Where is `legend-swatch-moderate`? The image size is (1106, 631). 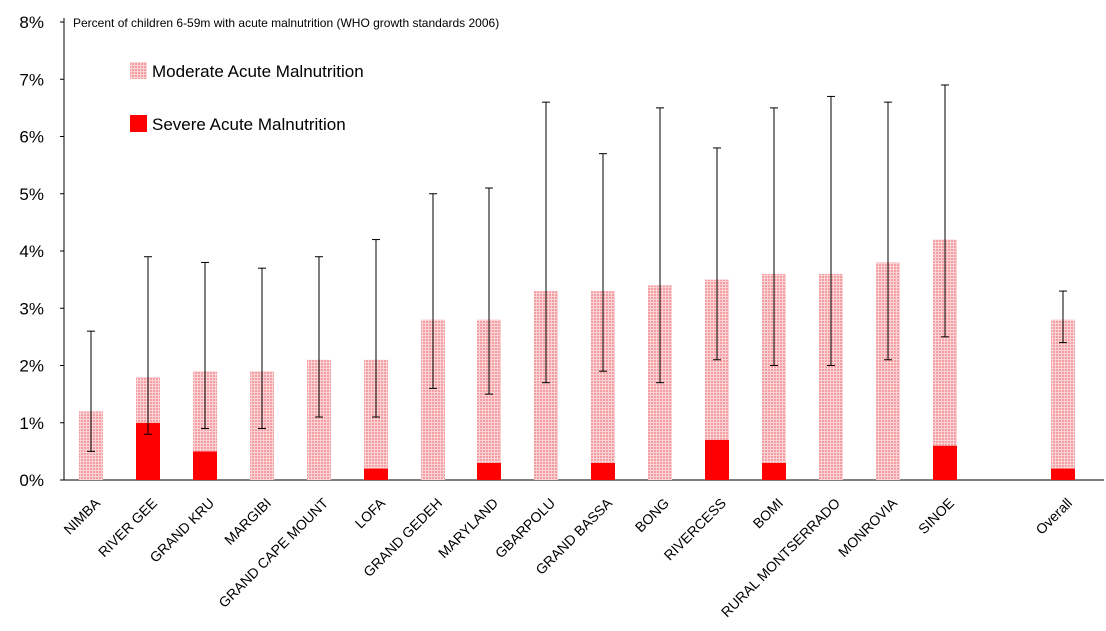
legend-swatch-moderate is located at coordinates (138, 70).